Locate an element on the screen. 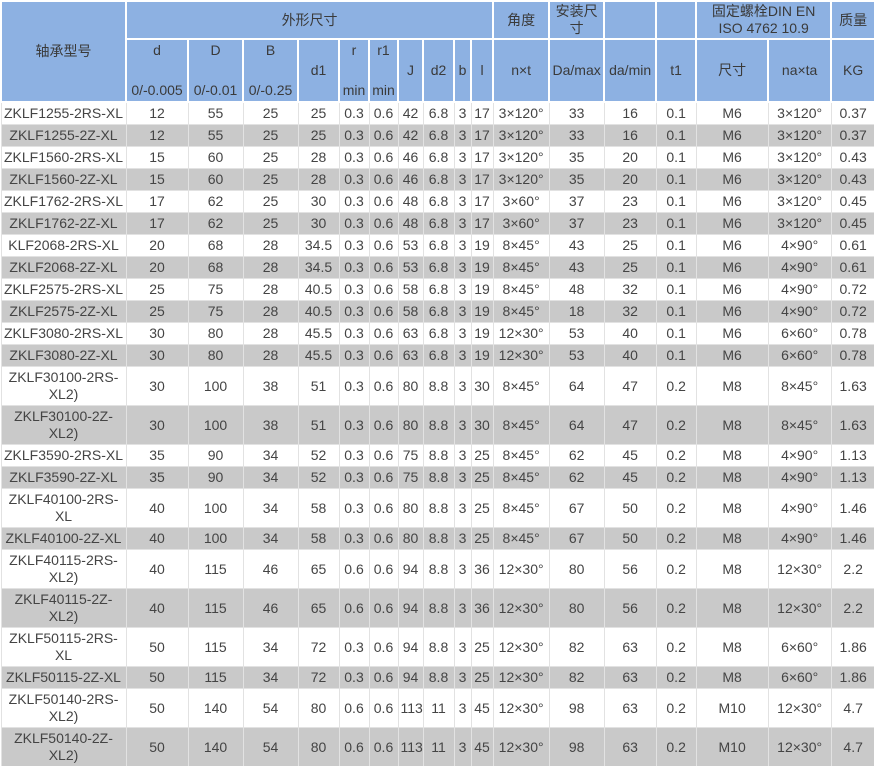 This screenshot has height=766, width=874. cell-d1: 72 is located at coordinates (318, 677).